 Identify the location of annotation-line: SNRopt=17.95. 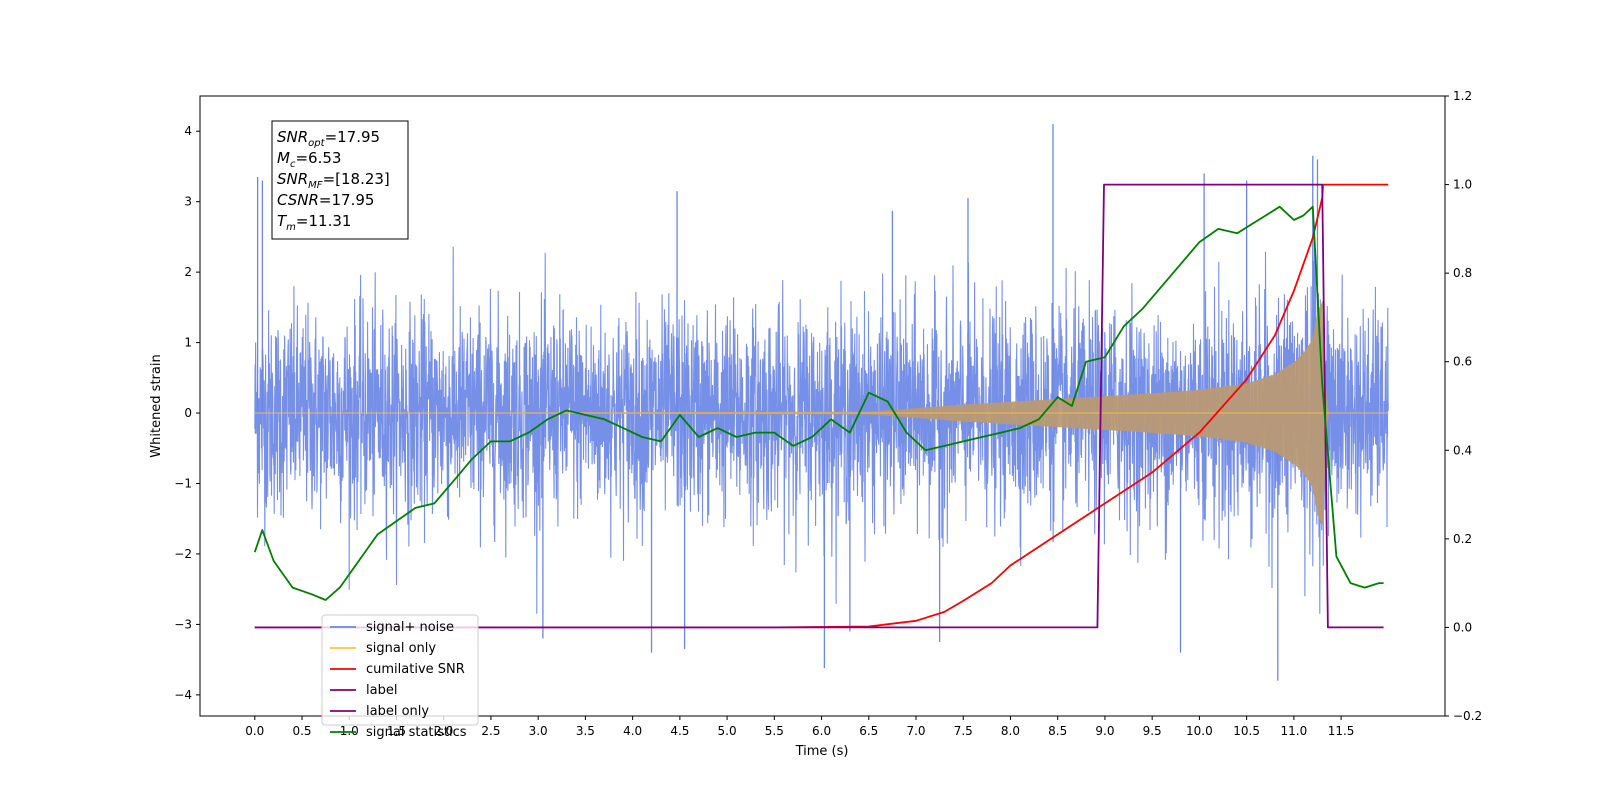
(328, 138).